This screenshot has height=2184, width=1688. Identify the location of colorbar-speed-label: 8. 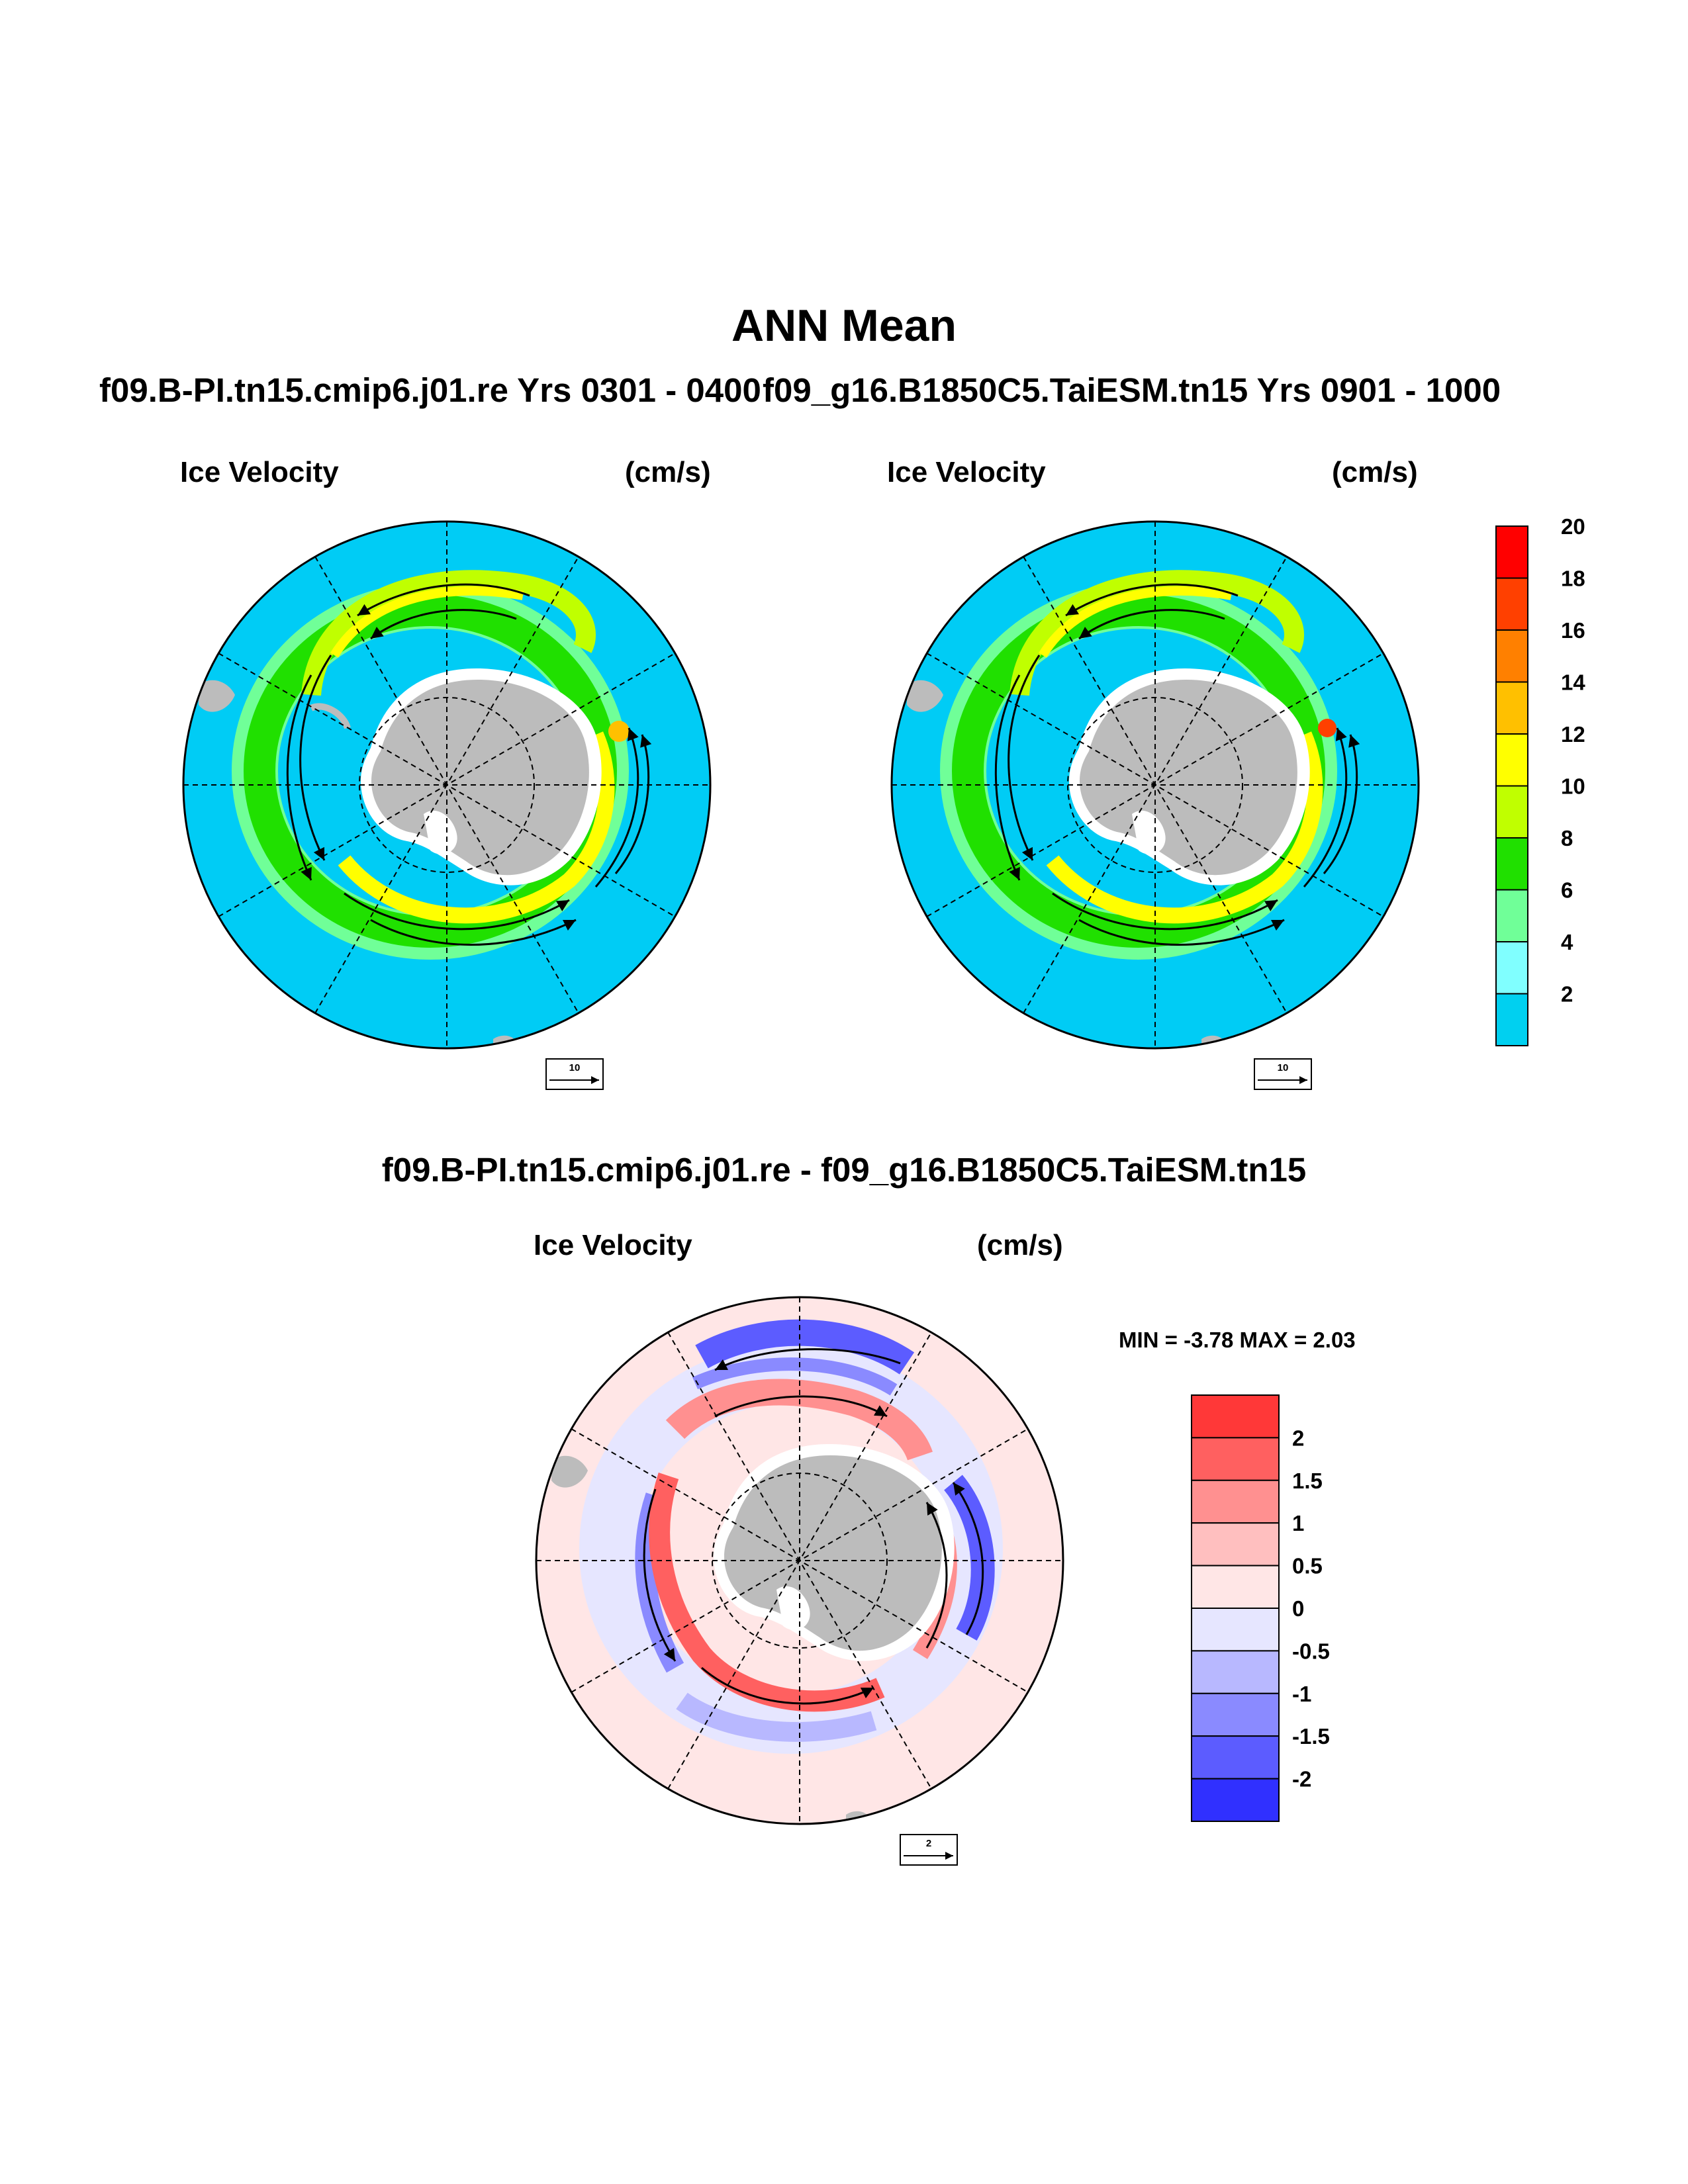
(1567, 838).